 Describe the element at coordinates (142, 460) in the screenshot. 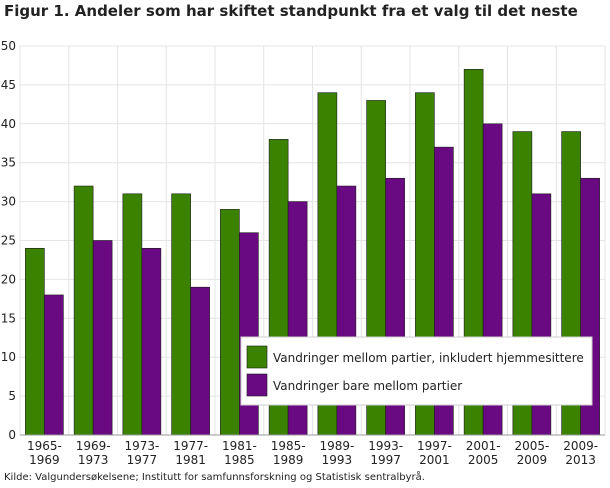

I see `x-tick-label: 1977` at that location.